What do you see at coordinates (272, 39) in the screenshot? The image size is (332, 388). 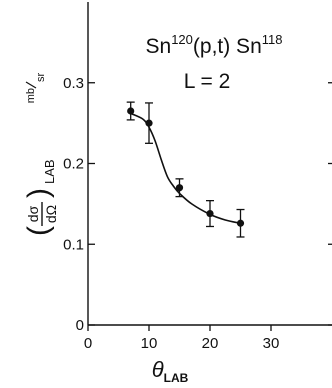 I see `title-mass-product: 118` at bounding box center [272, 39].